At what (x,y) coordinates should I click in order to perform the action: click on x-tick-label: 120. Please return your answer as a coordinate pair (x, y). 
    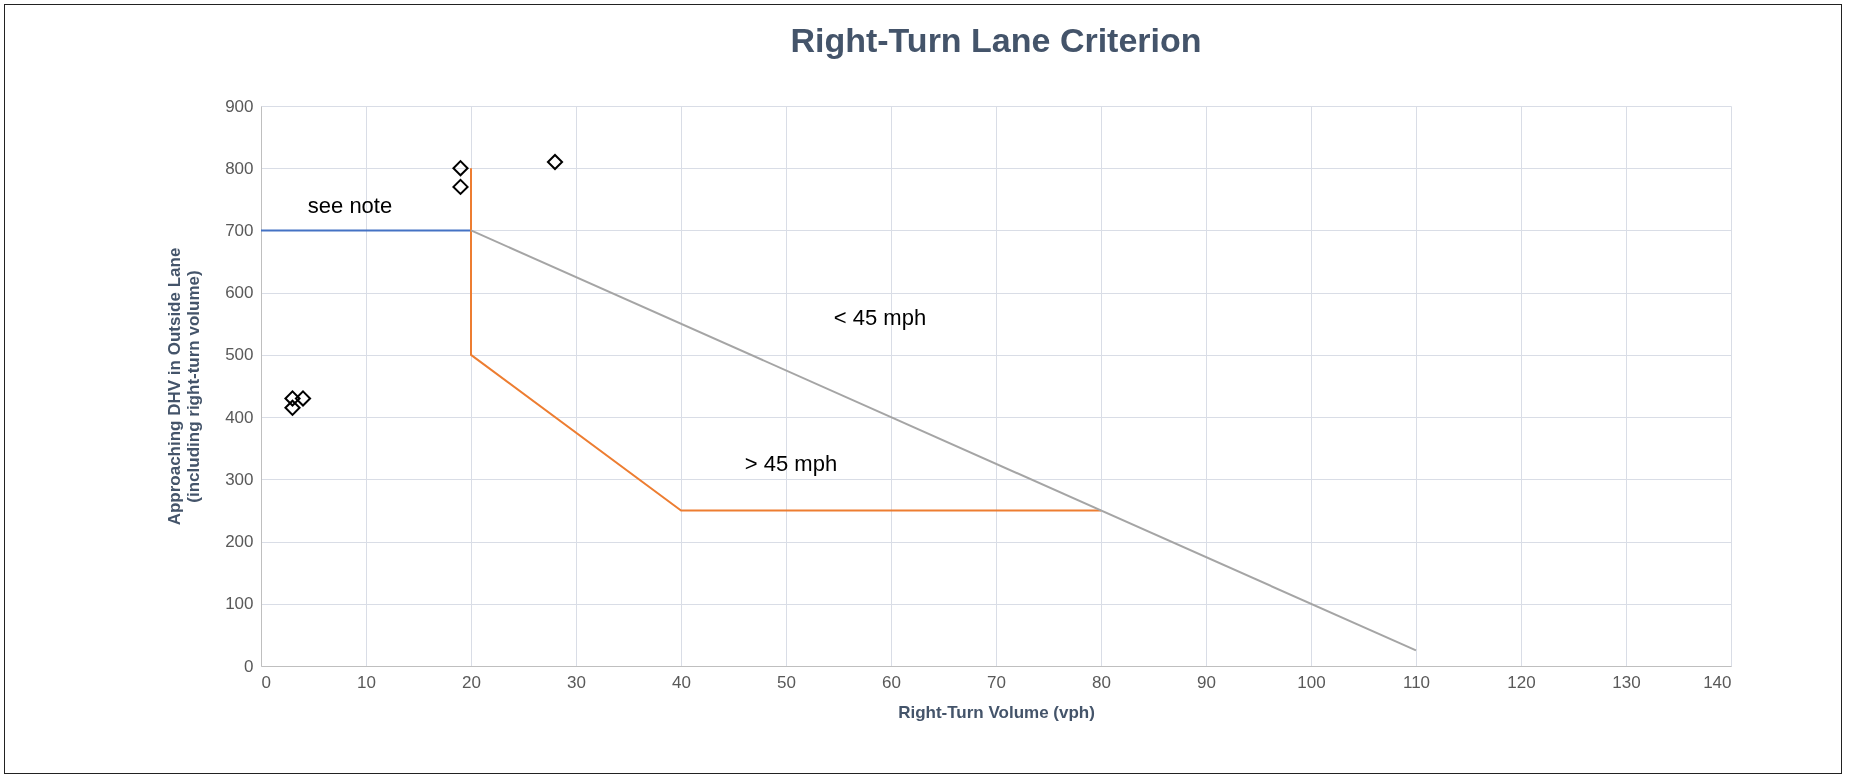
    Looking at the image, I should click on (1521, 682).